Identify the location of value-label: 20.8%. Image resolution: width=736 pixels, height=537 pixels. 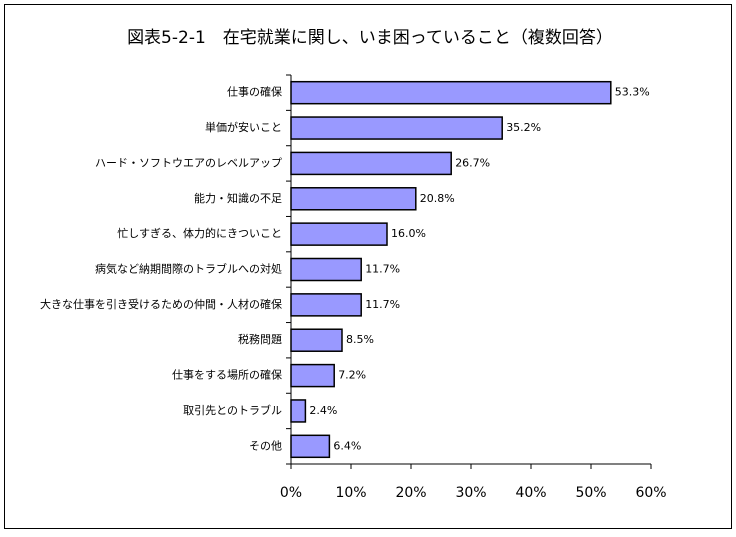
(437, 198).